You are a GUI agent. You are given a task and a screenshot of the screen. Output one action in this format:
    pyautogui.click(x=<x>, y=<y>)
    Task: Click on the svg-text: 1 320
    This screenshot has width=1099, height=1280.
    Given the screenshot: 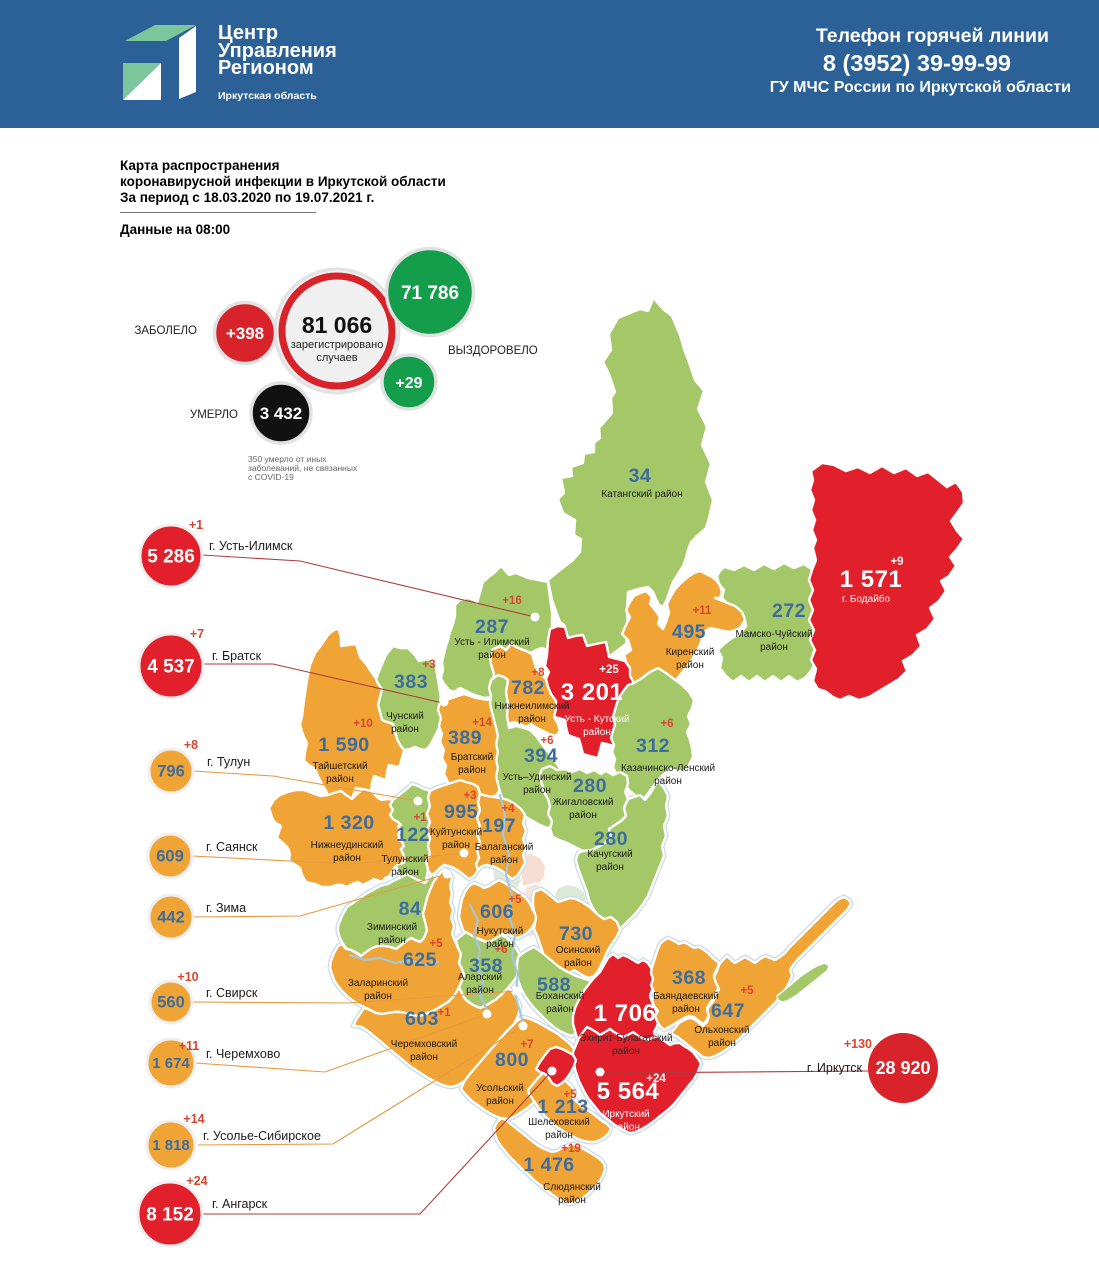 What is the action you would take?
    pyautogui.click(x=348, y=823)
    